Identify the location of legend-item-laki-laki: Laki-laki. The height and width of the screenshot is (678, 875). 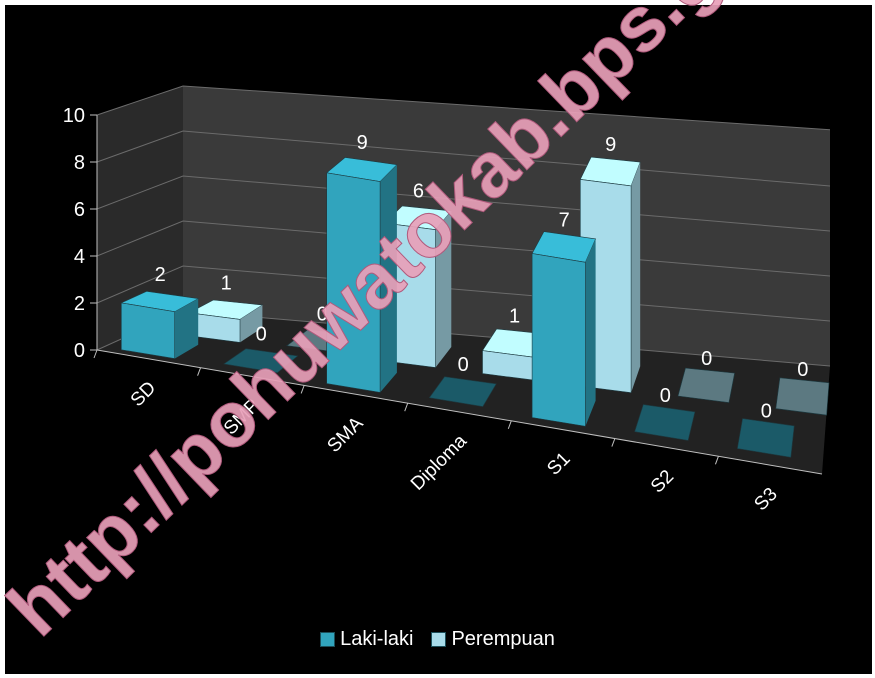
(366, 639).